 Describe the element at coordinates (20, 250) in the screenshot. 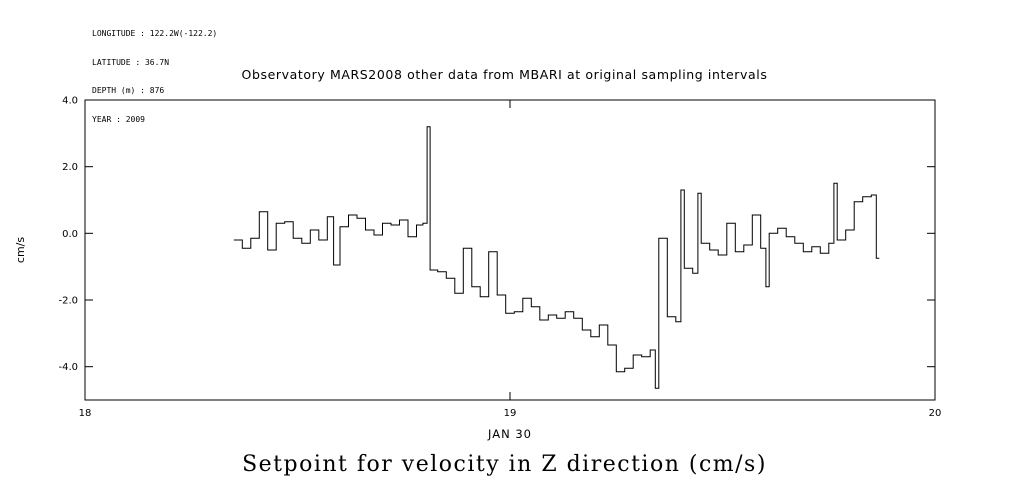

I see `y-axis-label: cm/s` at that location.